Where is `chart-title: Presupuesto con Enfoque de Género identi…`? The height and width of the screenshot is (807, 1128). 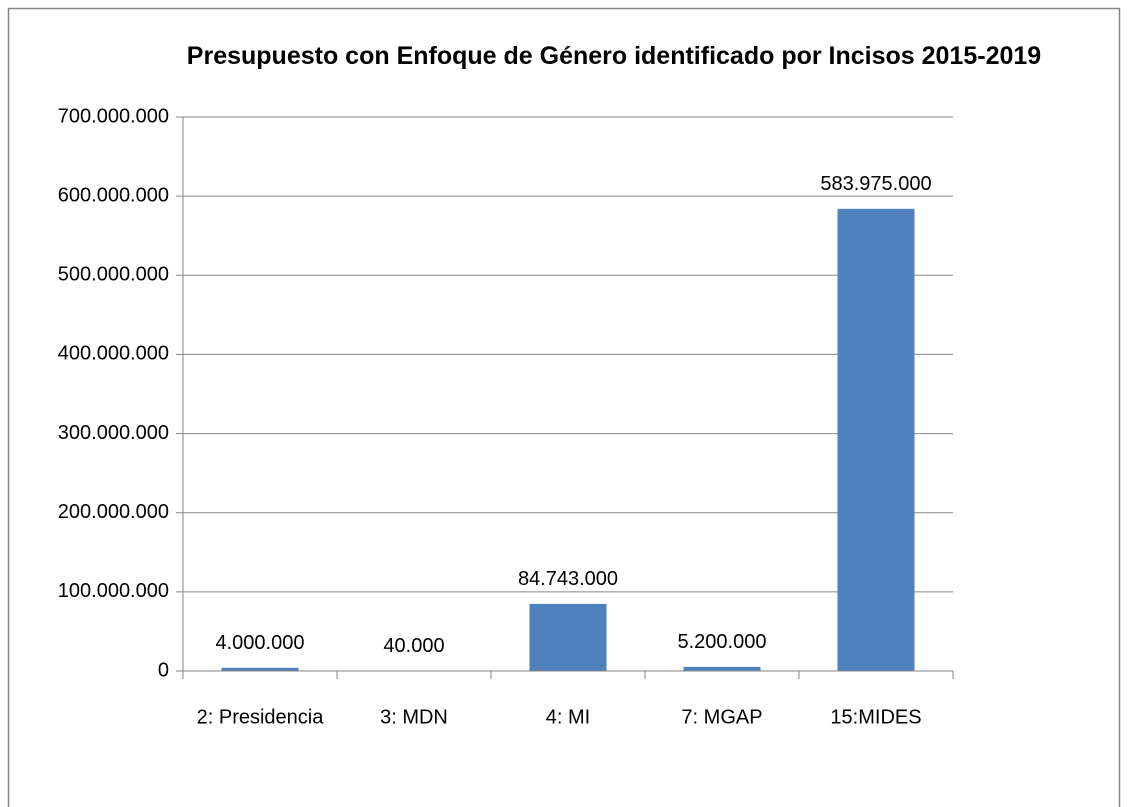
chart-title: Presupuesto con Enfoque de Género identi… is located at coordinates (614, 56).